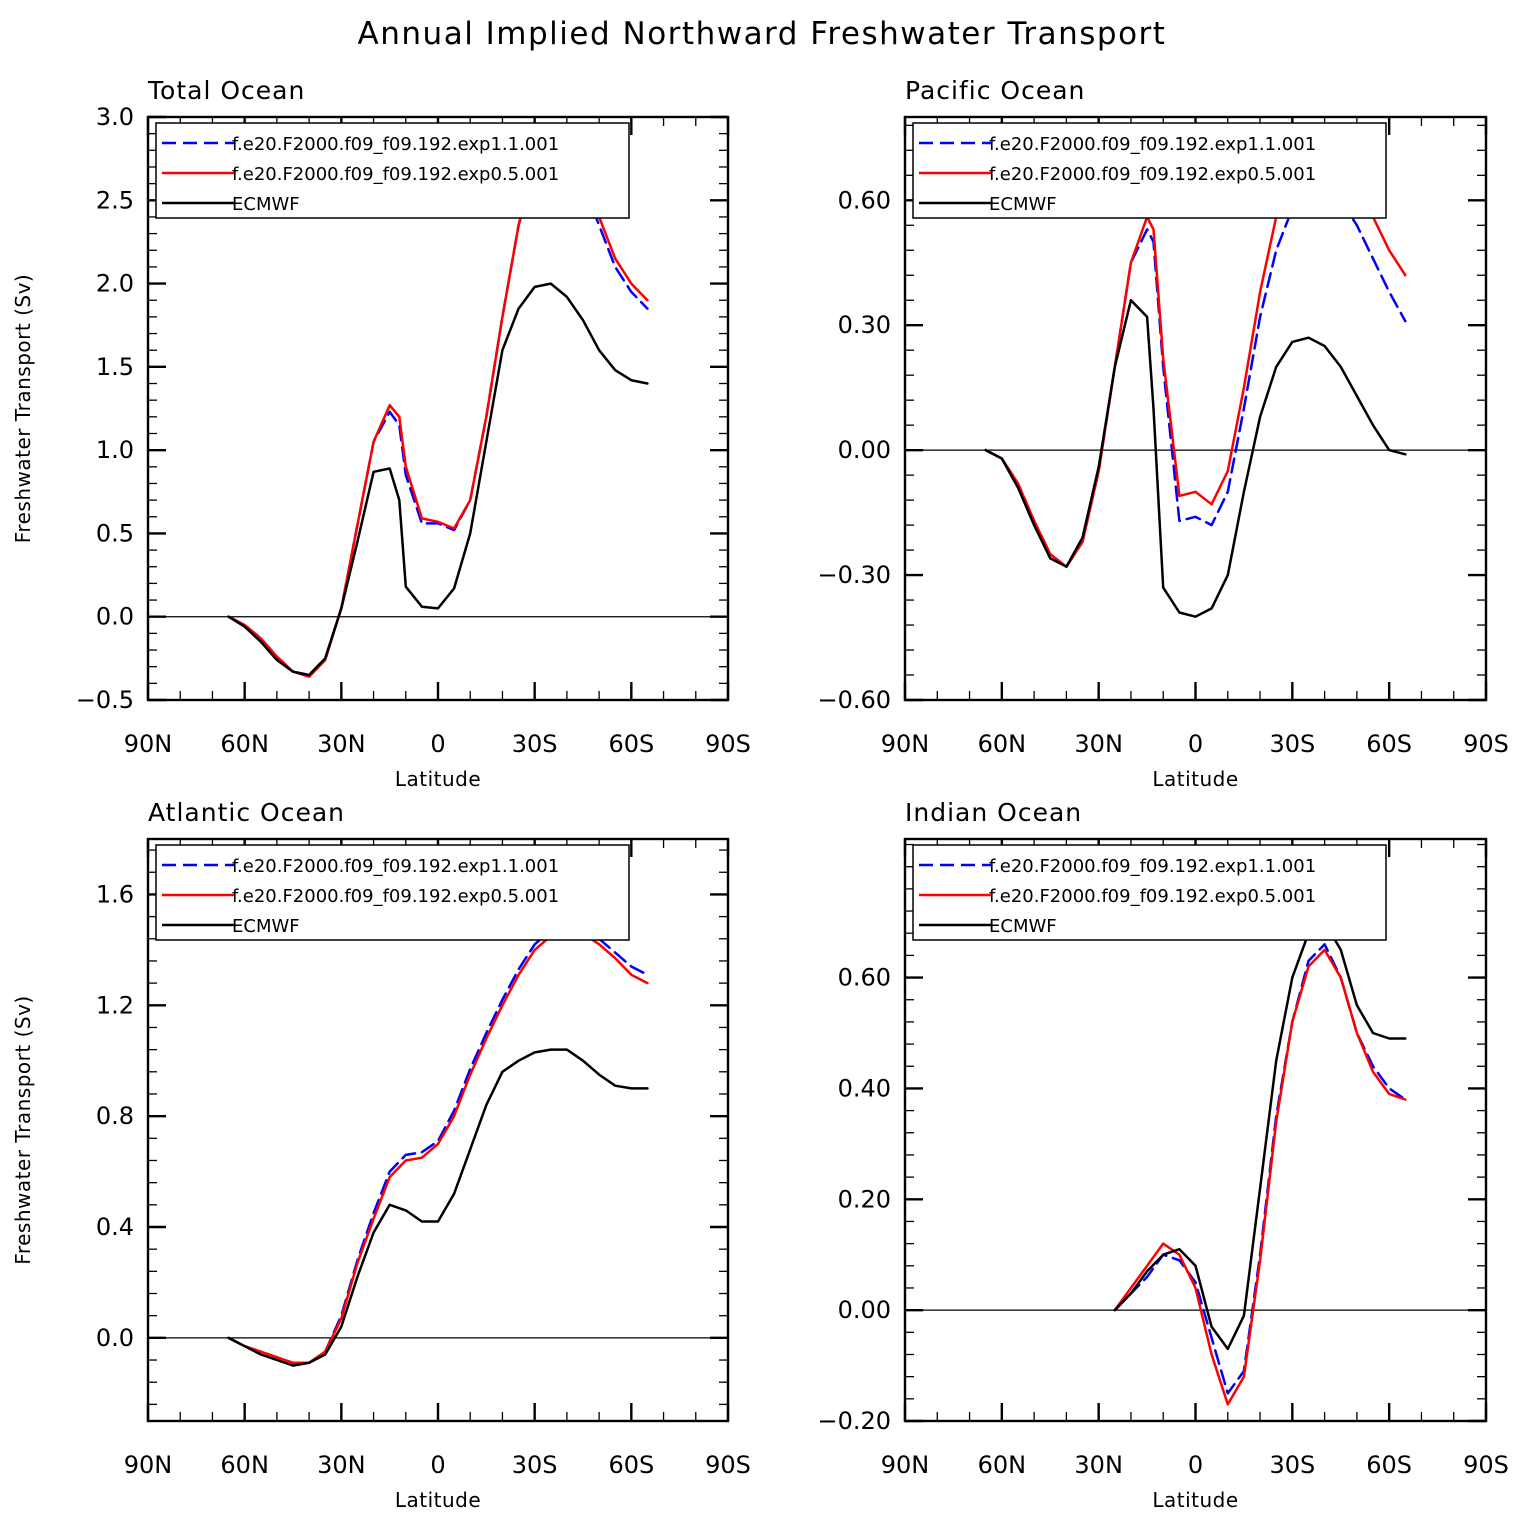  Describe the element at coordinates (854, 575) in the screenshot. I see `y-tick-label: −0.30` at that location.